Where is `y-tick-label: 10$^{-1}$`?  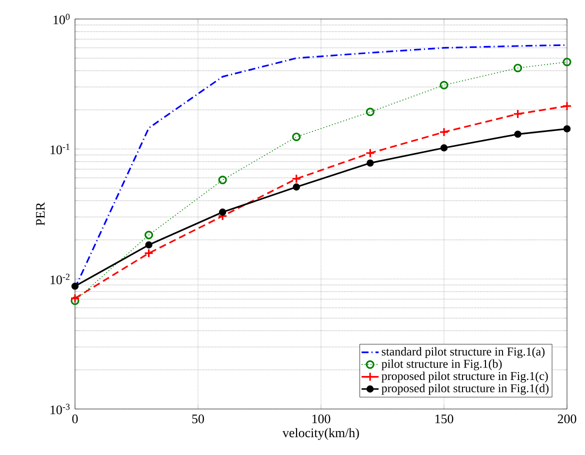
y-tick-label: 10$^{-1}$ is located at coordinates (60, 149).